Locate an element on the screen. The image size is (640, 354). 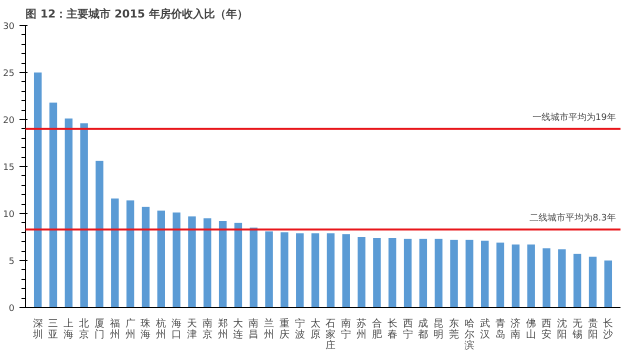
x-tick-label: 郑州 is located at coordinates (223, 329).